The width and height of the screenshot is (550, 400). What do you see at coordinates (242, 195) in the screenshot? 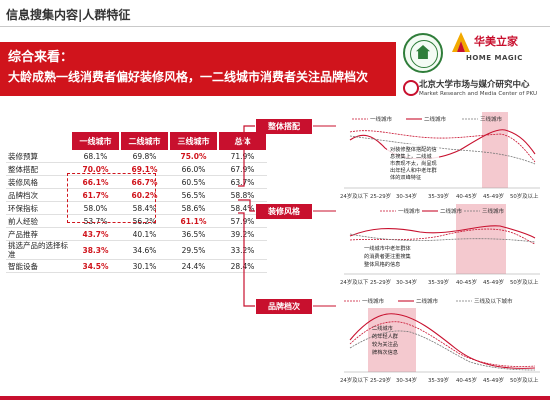
I see `table-cell: 58.8%` at bounding box center [242, 195].